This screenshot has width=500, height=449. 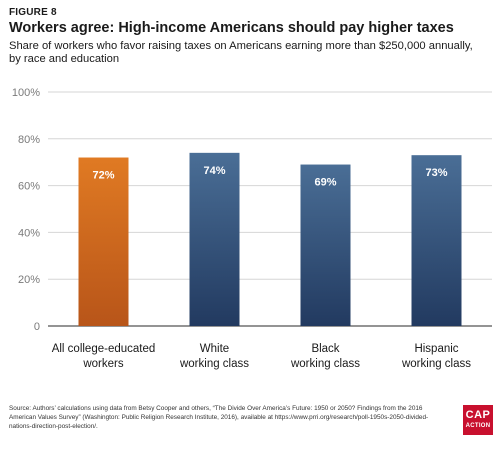 What do you see at coordinates (214, 171) in the screenshot?
I see `bar-value-label: 74%` at bounding box center [214, 171].